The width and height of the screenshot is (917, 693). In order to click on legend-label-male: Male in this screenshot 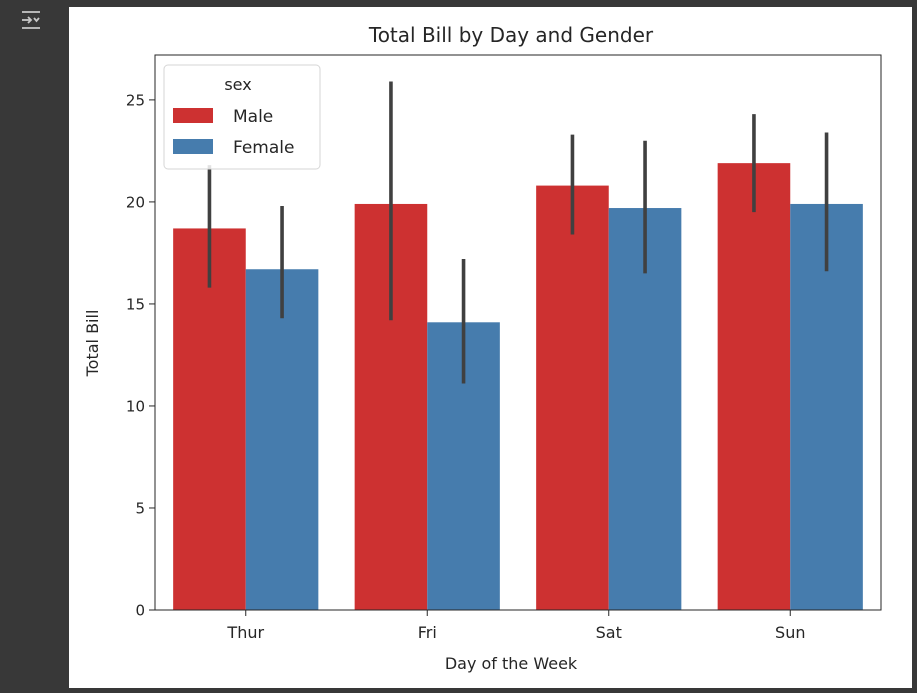, I will do `click(253, 117)`.